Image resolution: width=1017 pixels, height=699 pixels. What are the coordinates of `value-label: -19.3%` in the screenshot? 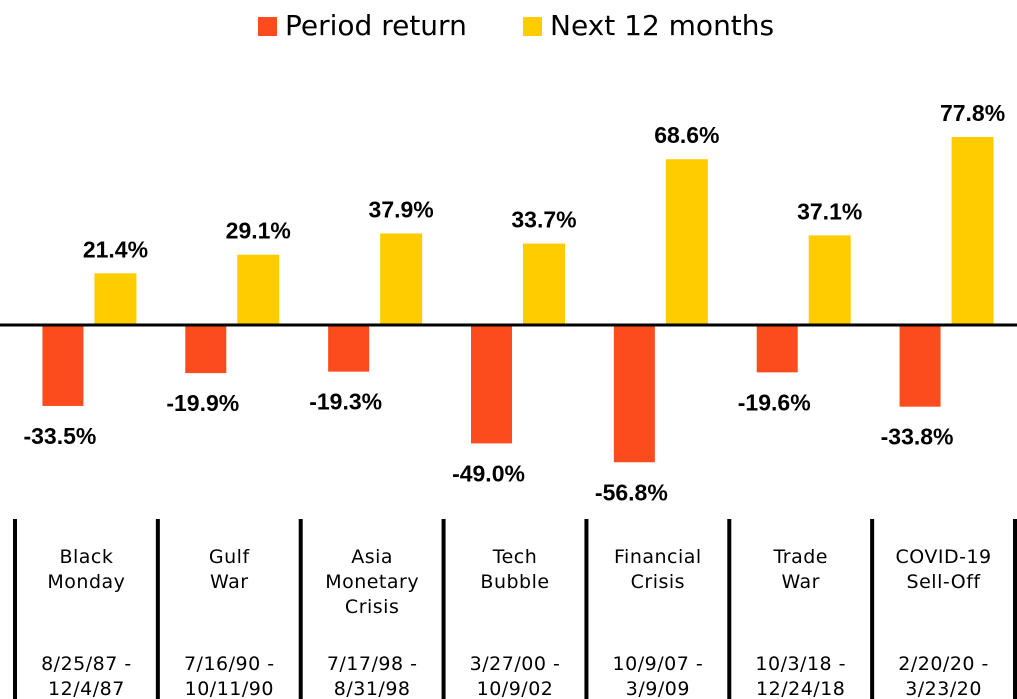 It's located at (345, 402).